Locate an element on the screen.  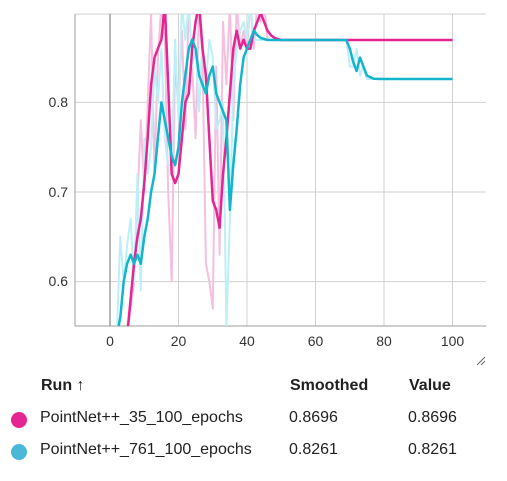
y-tick-label: 0.8 is located at coordinates (58, 102).